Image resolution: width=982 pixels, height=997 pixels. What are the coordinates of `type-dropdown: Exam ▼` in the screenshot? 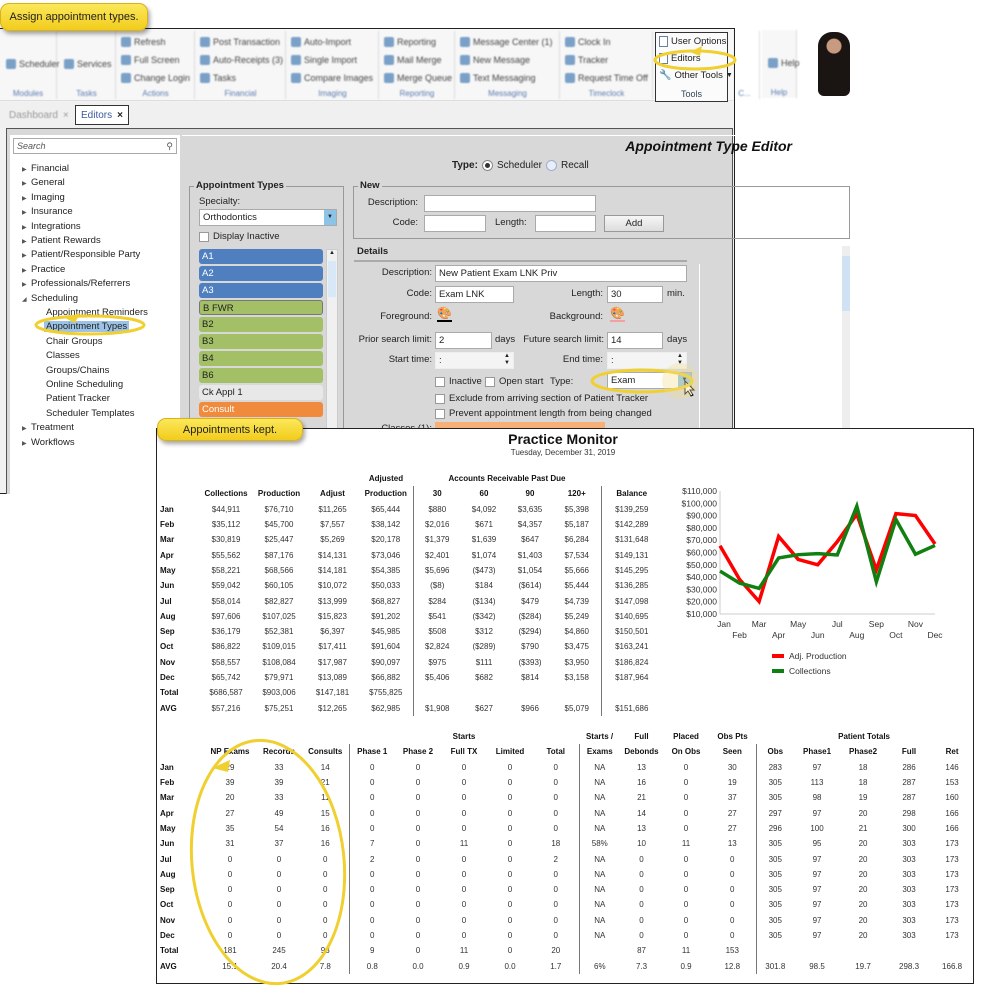 It's located at (649, 380).